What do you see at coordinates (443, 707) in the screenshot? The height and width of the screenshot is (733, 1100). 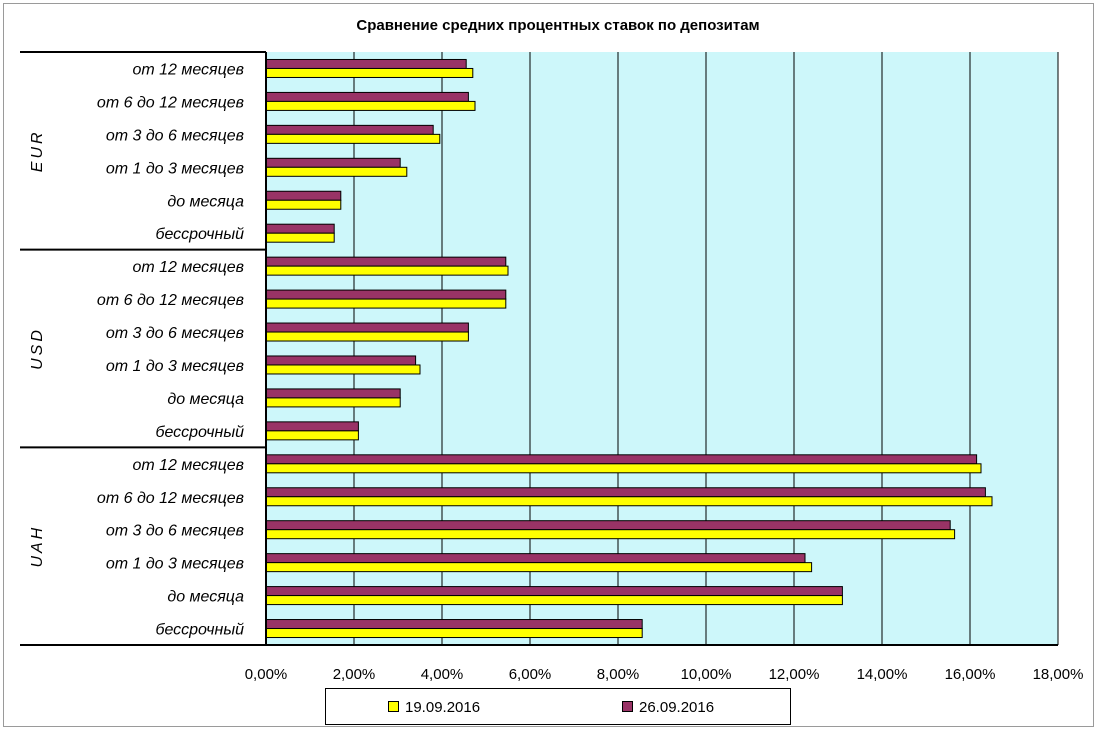 I see `legend-label-series-1: 19.09.2016` at bounding box center [443, 707].